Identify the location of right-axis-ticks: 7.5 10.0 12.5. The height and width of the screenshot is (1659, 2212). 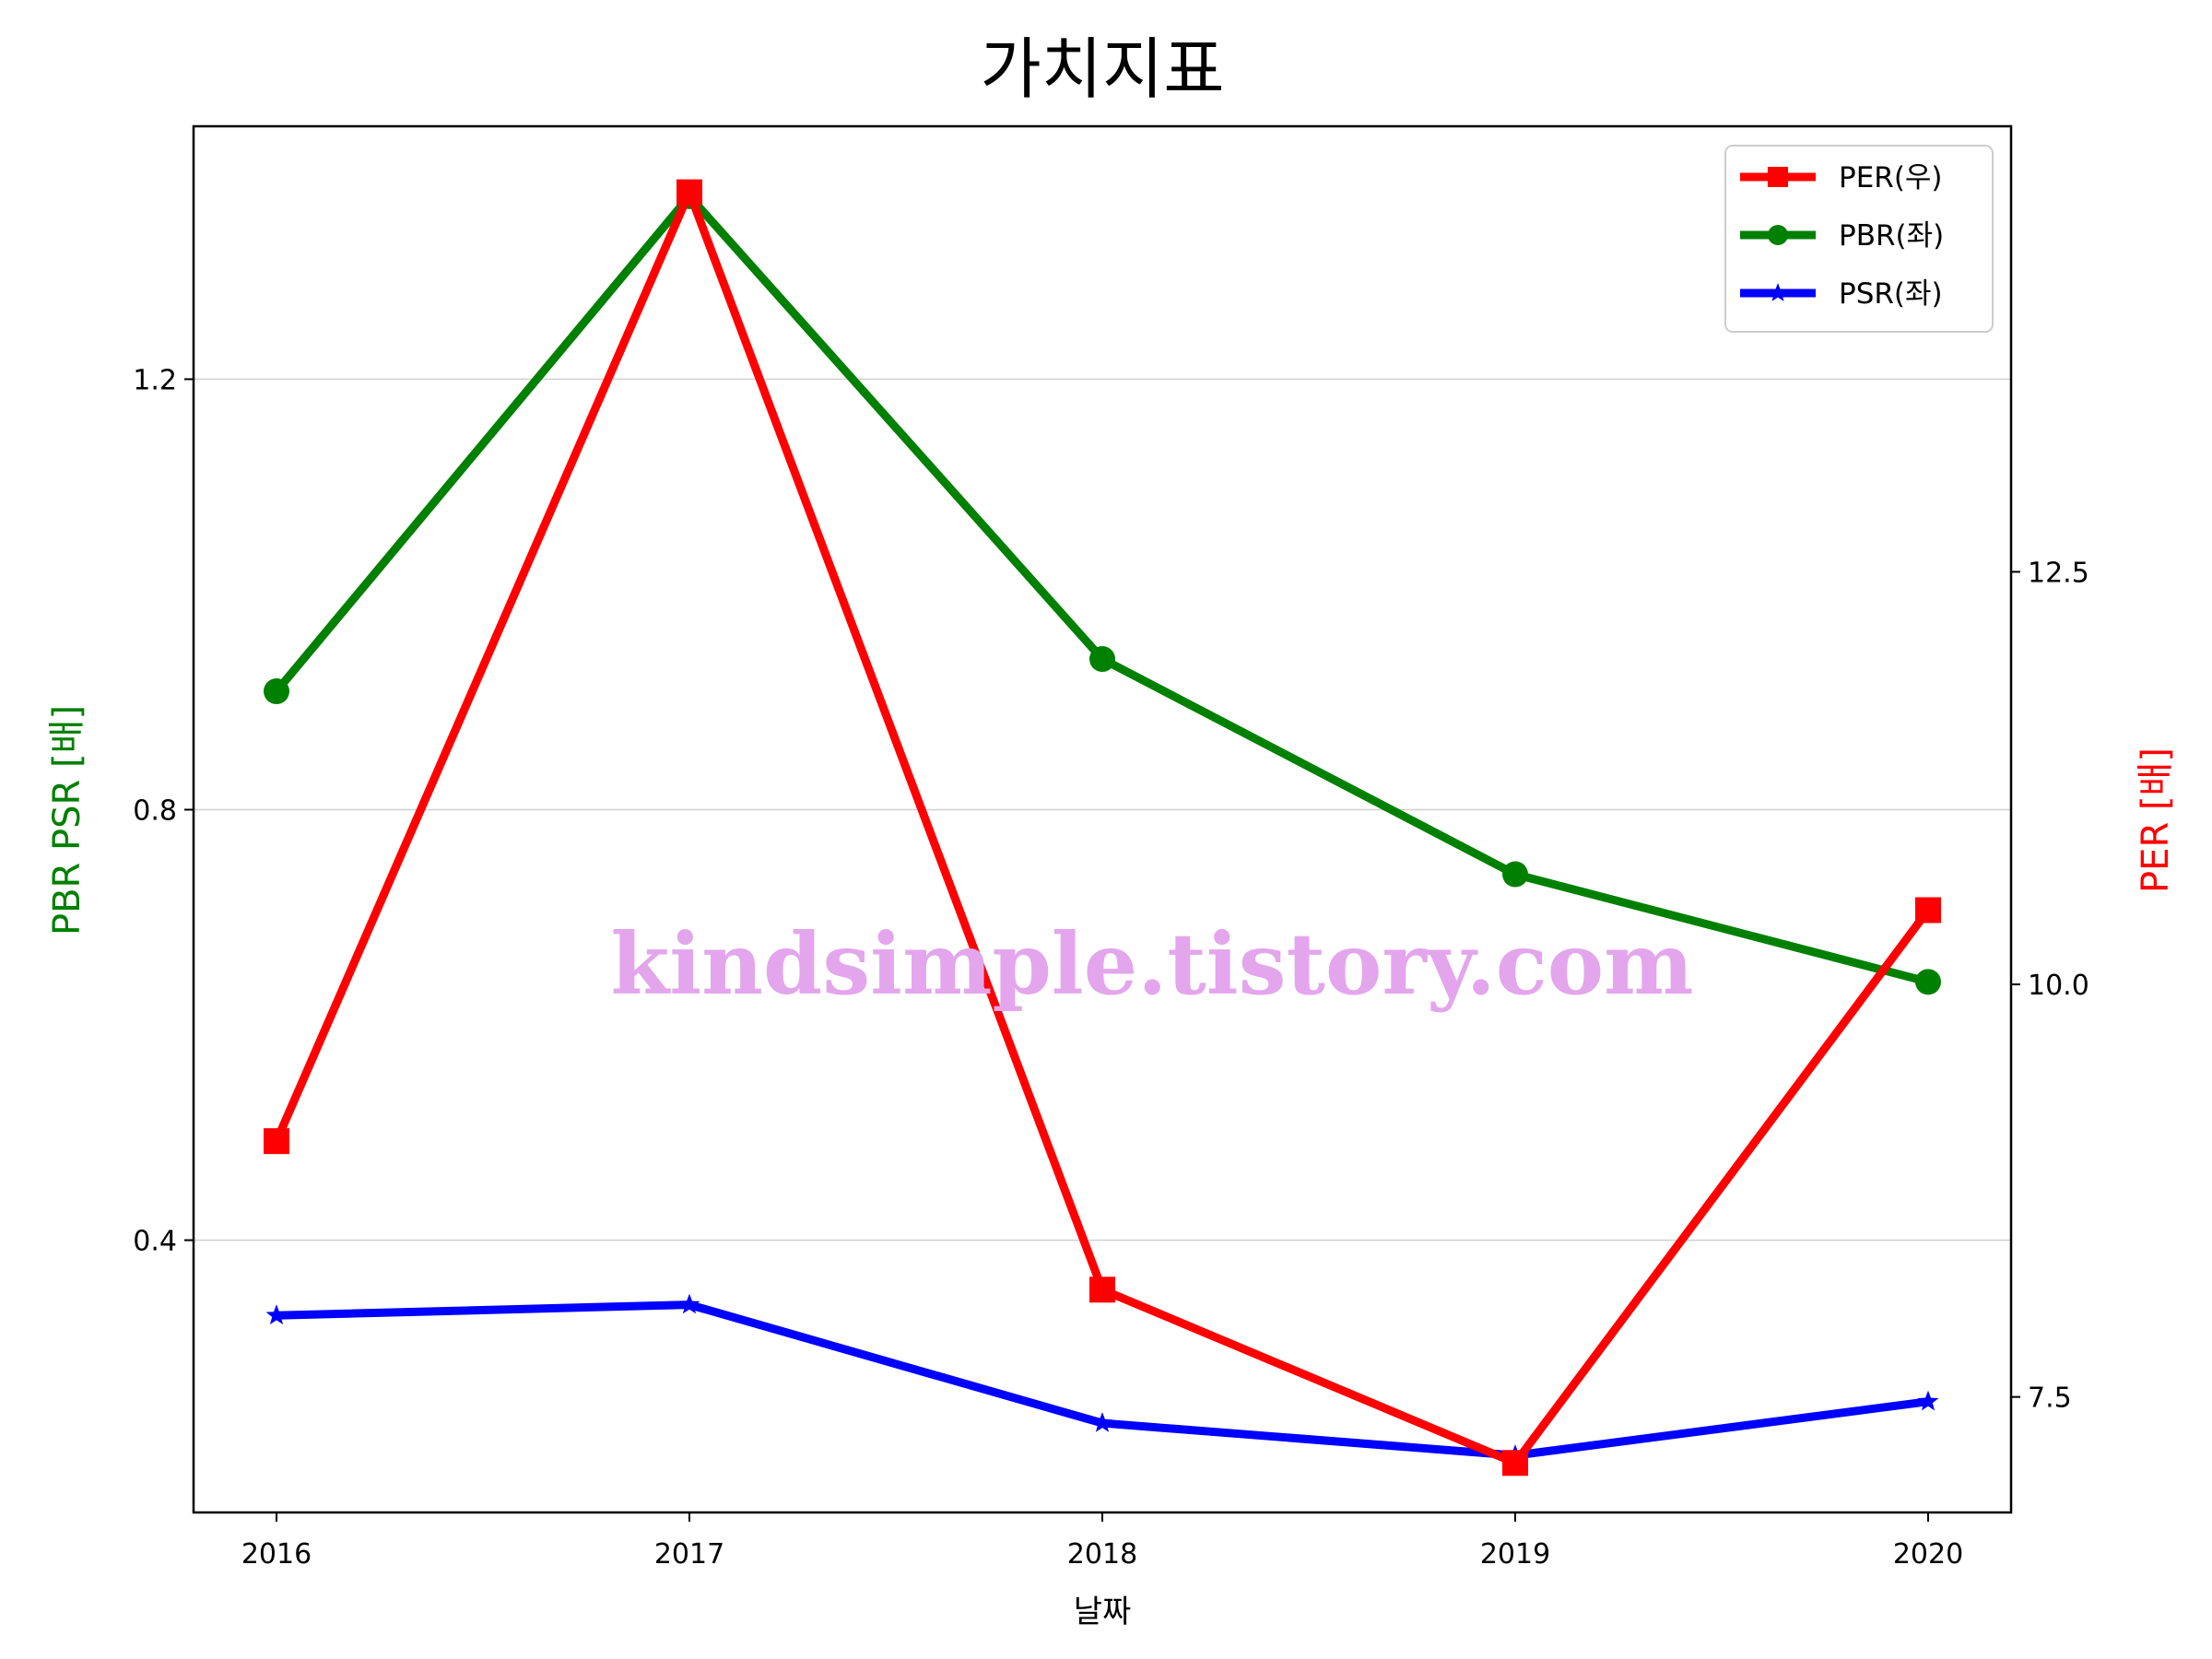
(2050, 986).